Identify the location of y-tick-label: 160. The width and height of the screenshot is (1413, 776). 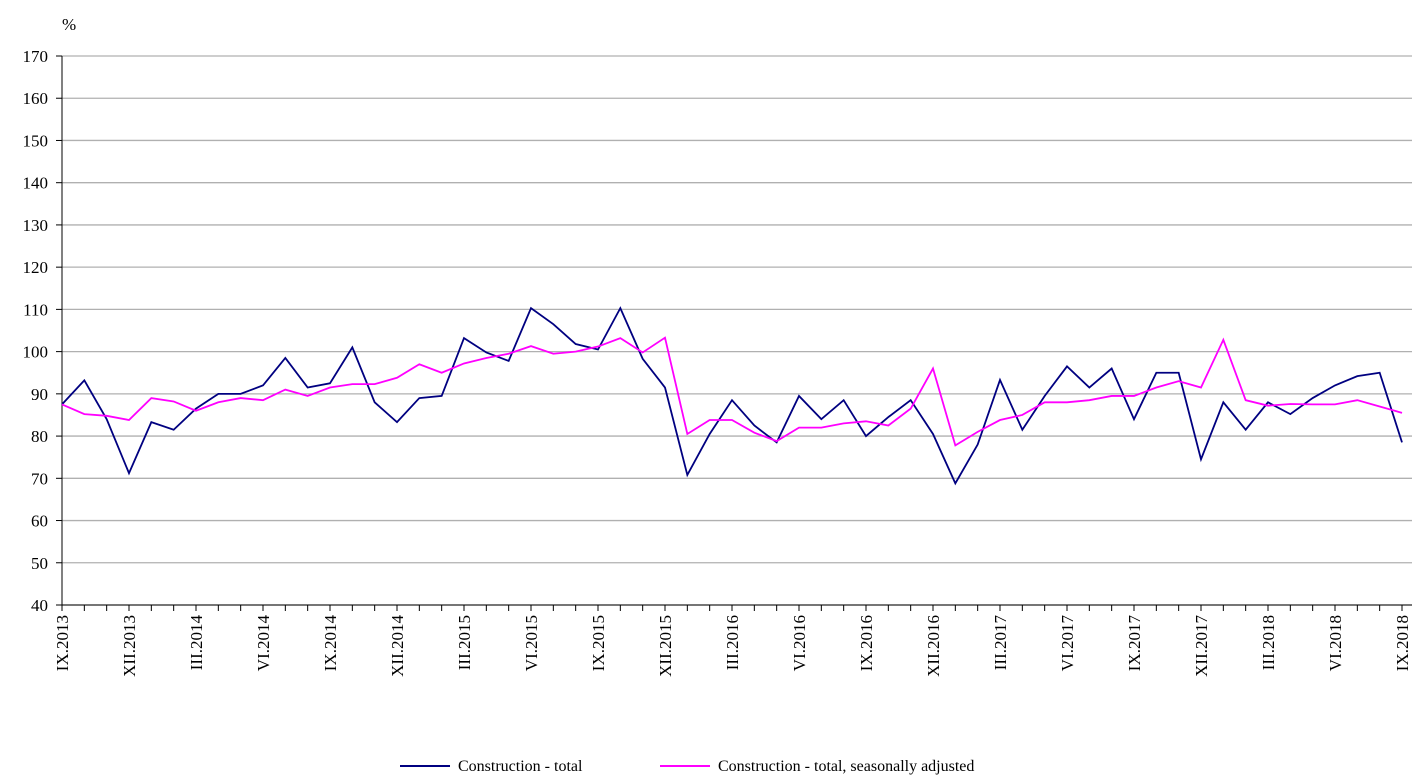
(36, 98).